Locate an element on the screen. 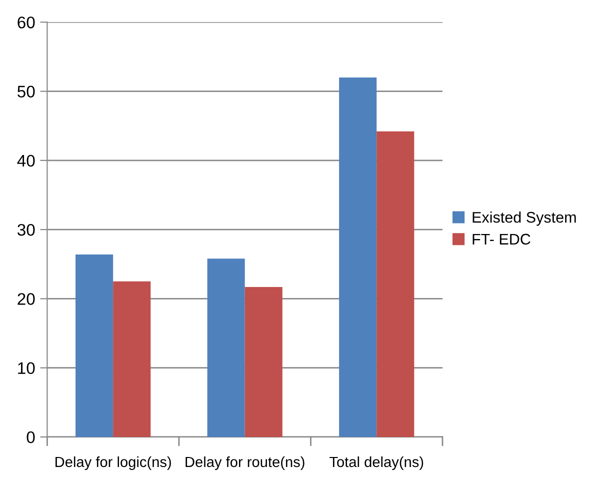 This screenshot has width=590, height=504. y-tick-label: 50 is located at coordinates (26, 92).